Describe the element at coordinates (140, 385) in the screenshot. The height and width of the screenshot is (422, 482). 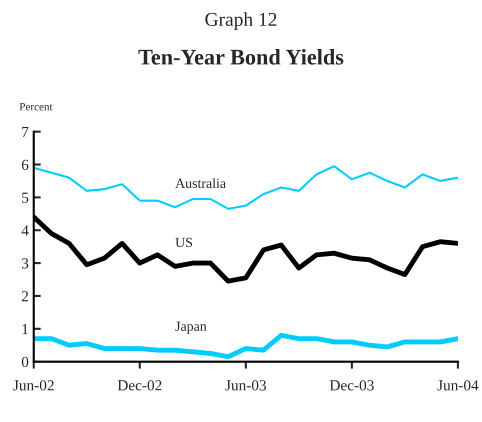
I see `x-tick-label: Dec-02` at that location.